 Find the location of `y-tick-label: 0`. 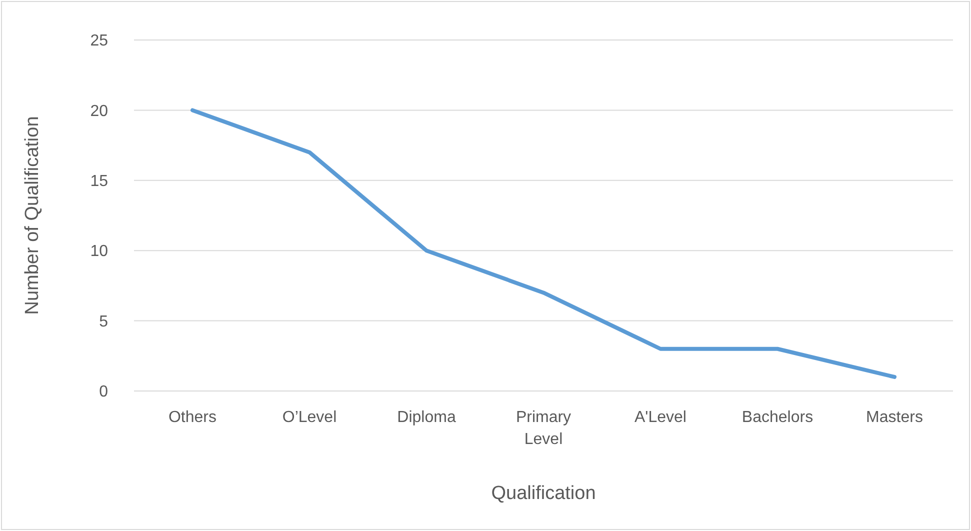

y-tick-label: 0 is located at coordinates (103, 392).